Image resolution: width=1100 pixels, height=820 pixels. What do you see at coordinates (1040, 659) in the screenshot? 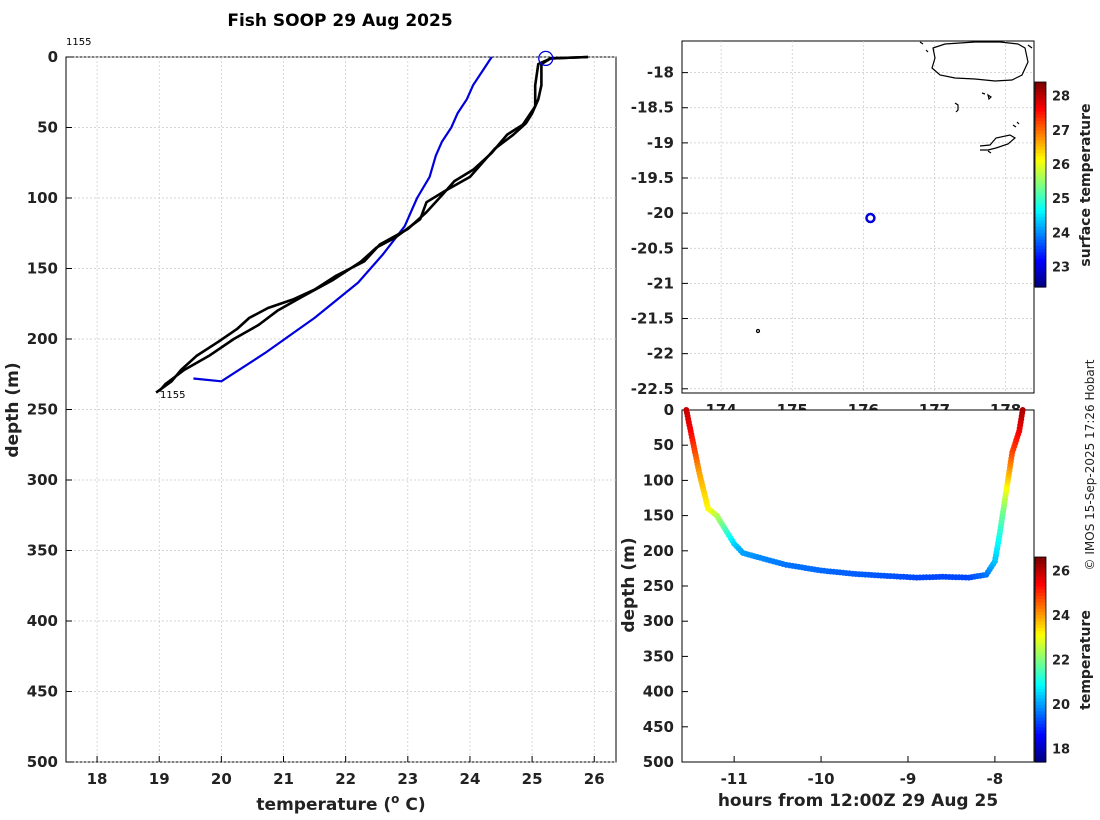
I see `colorbar-frame` at bounding box center [1040, 659].